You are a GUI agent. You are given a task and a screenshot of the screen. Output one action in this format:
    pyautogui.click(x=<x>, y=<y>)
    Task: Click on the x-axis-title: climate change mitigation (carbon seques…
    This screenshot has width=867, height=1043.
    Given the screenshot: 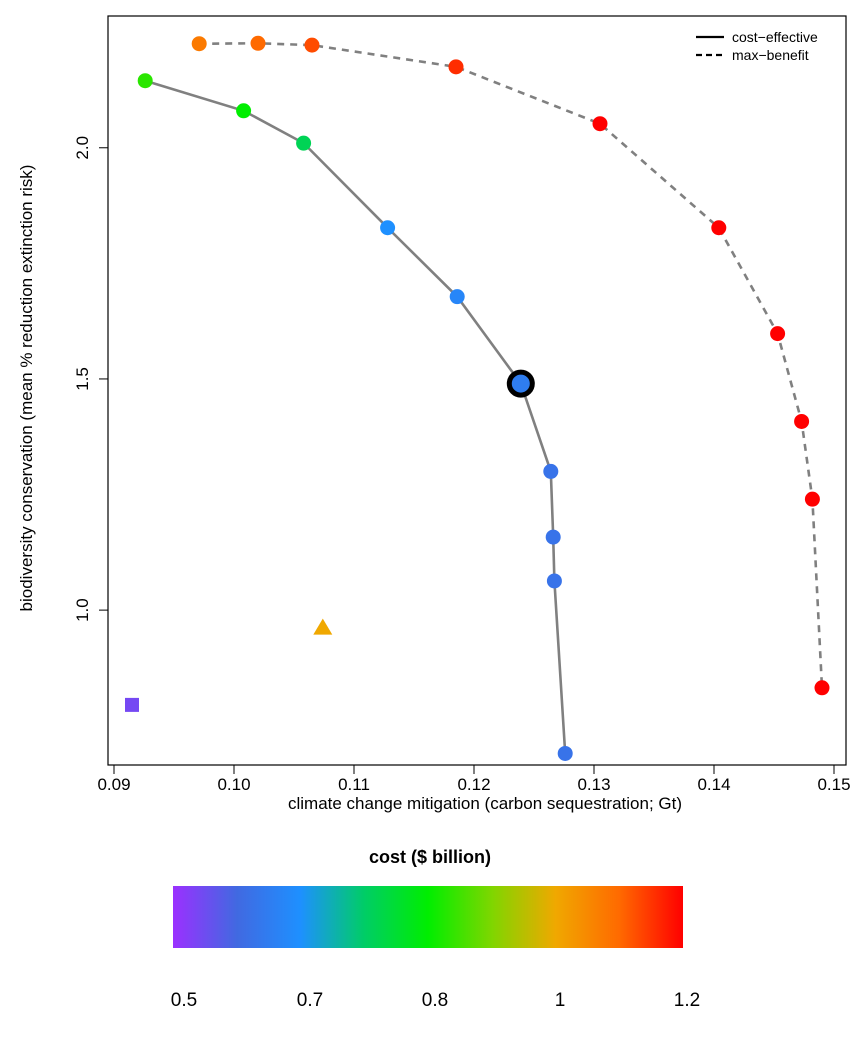 What is the action you would take?
    pyautogui.click(x=485, y=803)
    